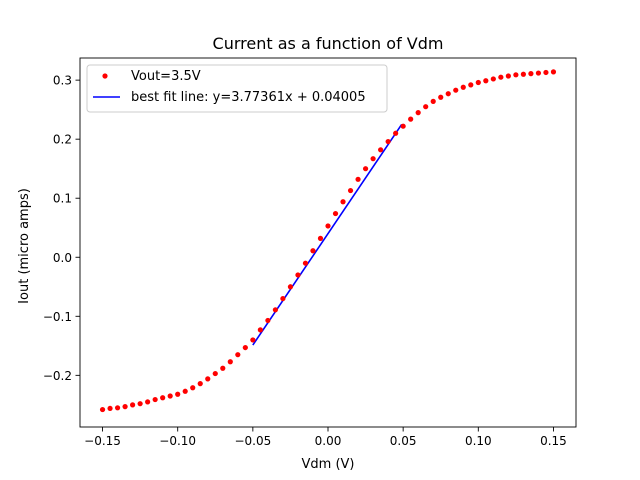  I want to click on legend-box, so click(237, 88).